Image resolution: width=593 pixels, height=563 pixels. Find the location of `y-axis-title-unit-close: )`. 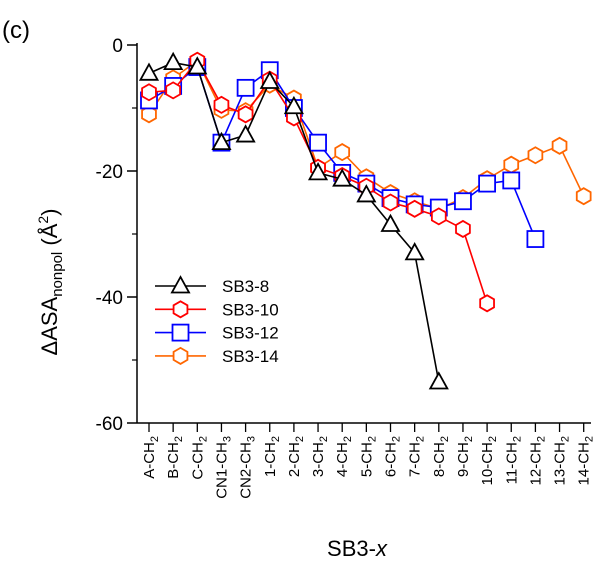

y-axis-title-unit-close: ) is located at coordinates (49, 211).